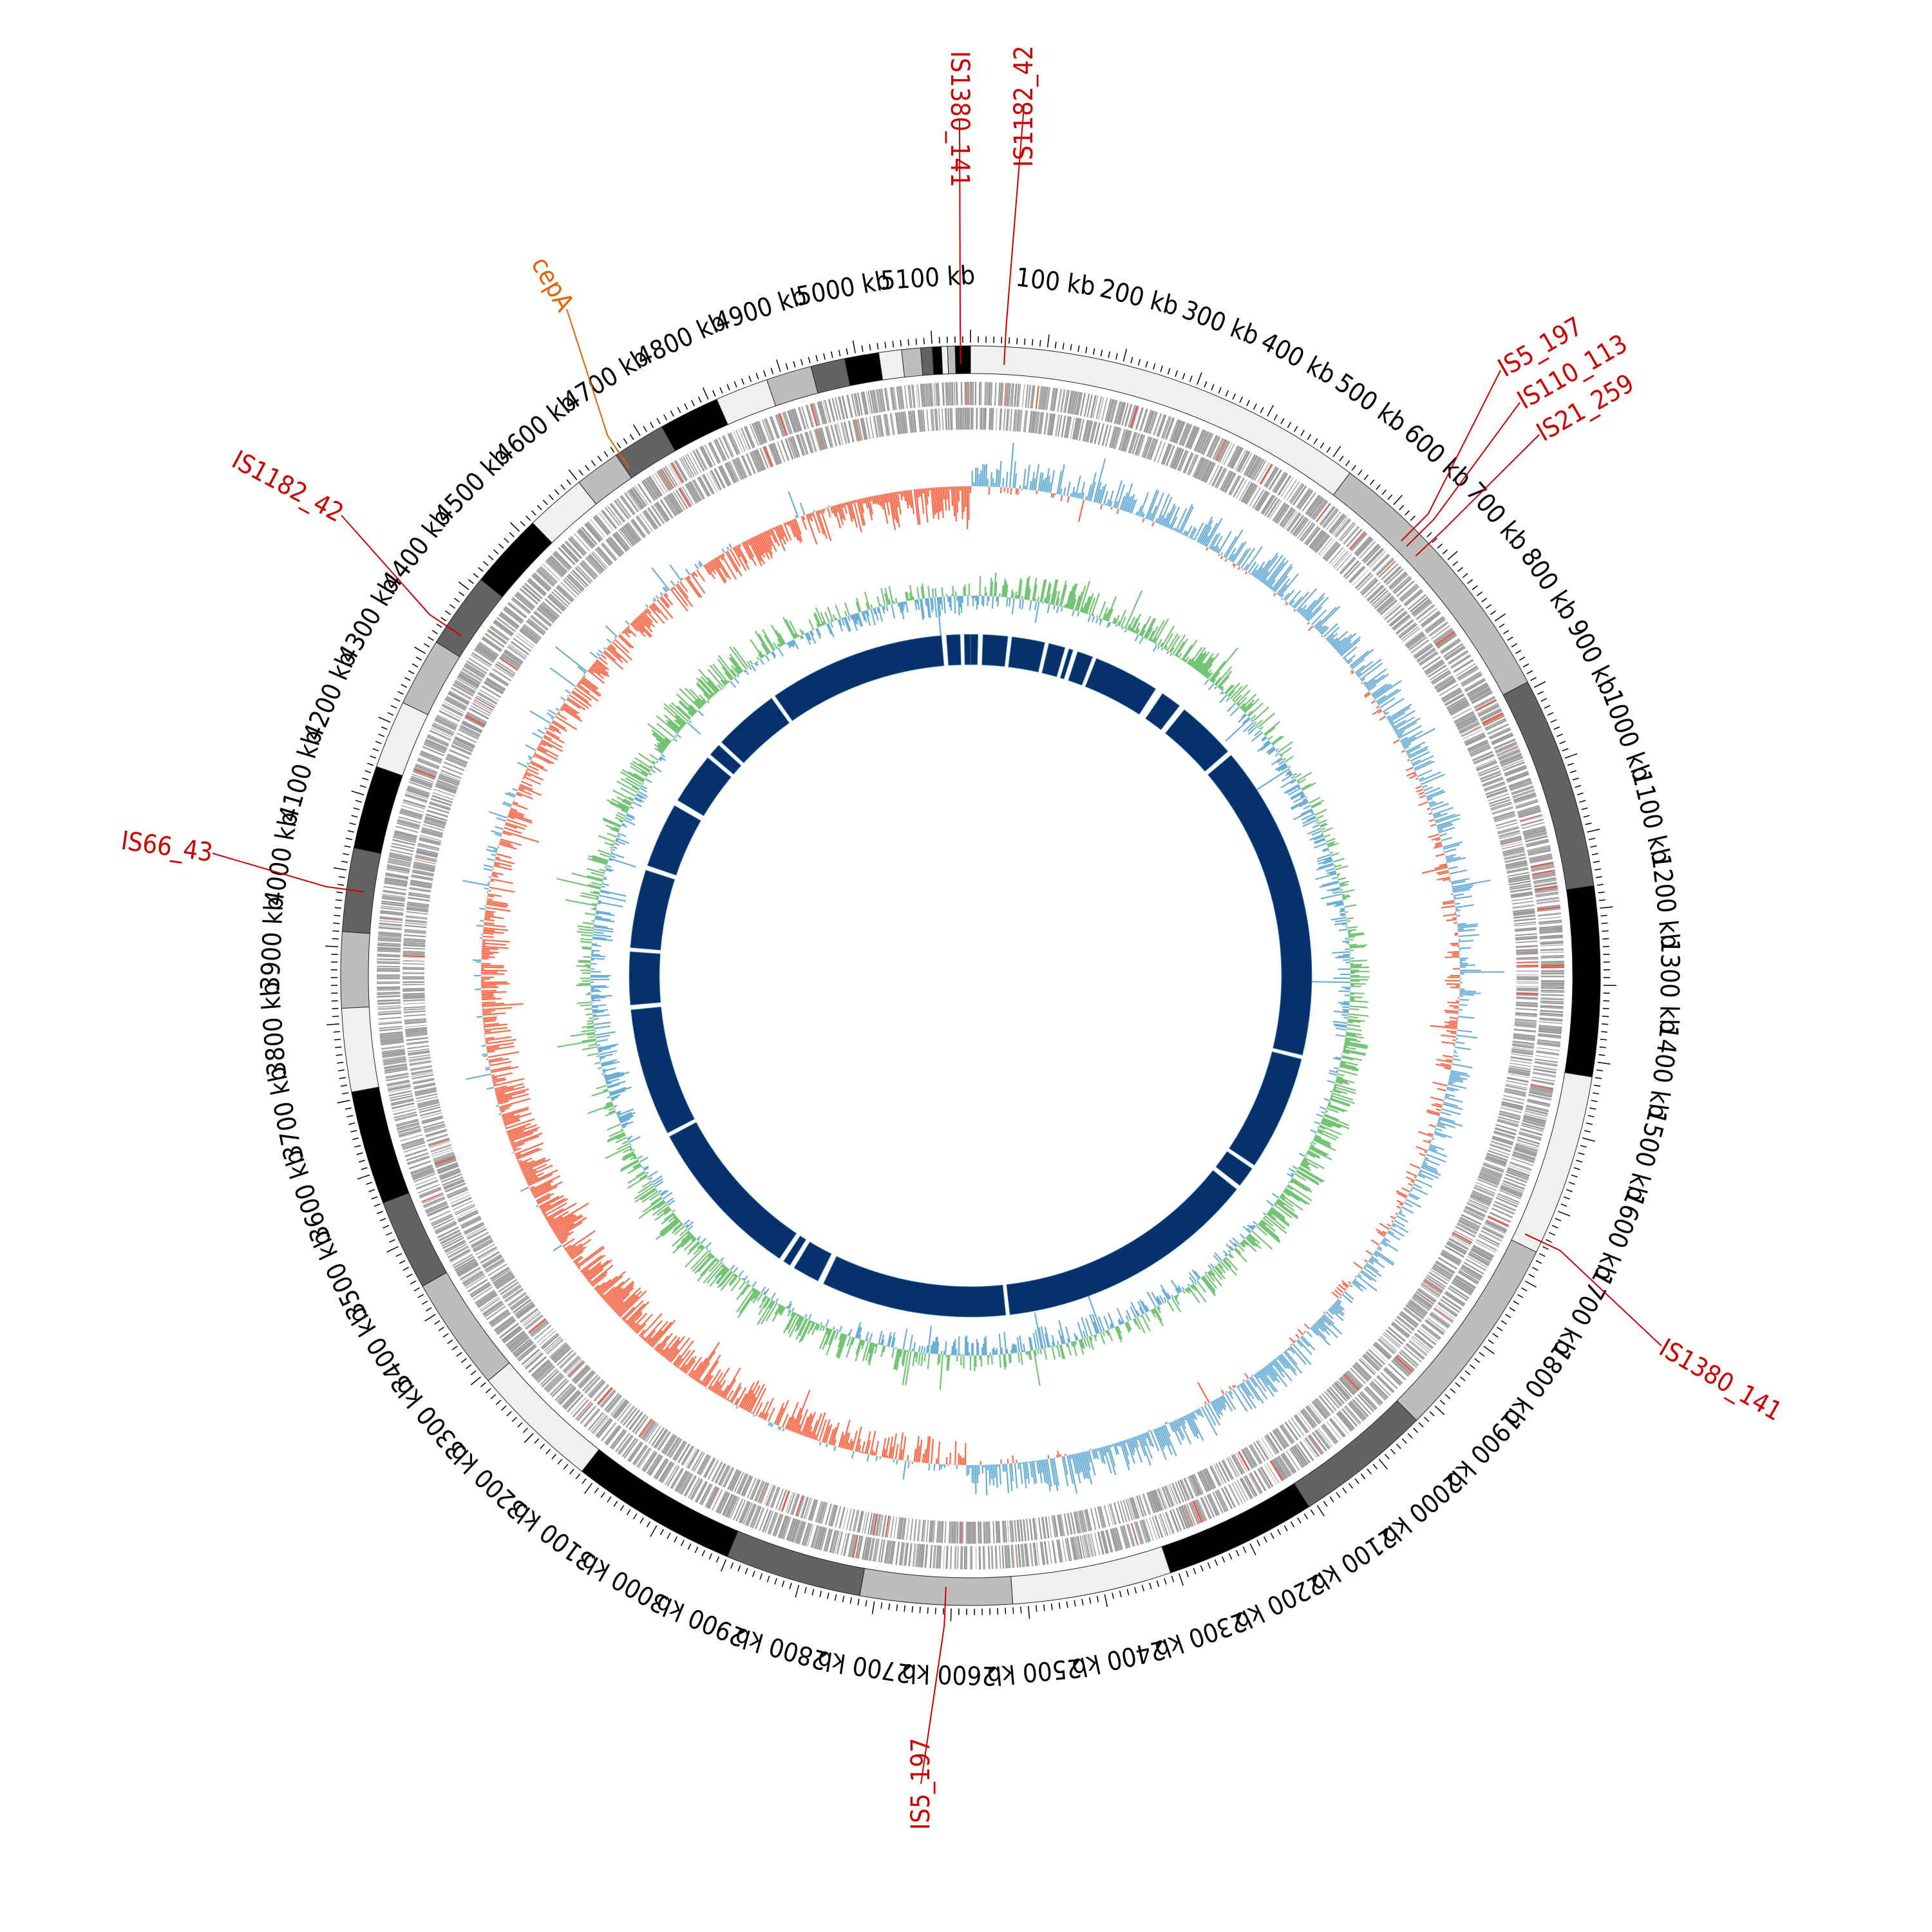 This screenshot has width=1932, height=1932. I want to click on scale-label: 900 kb, so click(1593, 657).